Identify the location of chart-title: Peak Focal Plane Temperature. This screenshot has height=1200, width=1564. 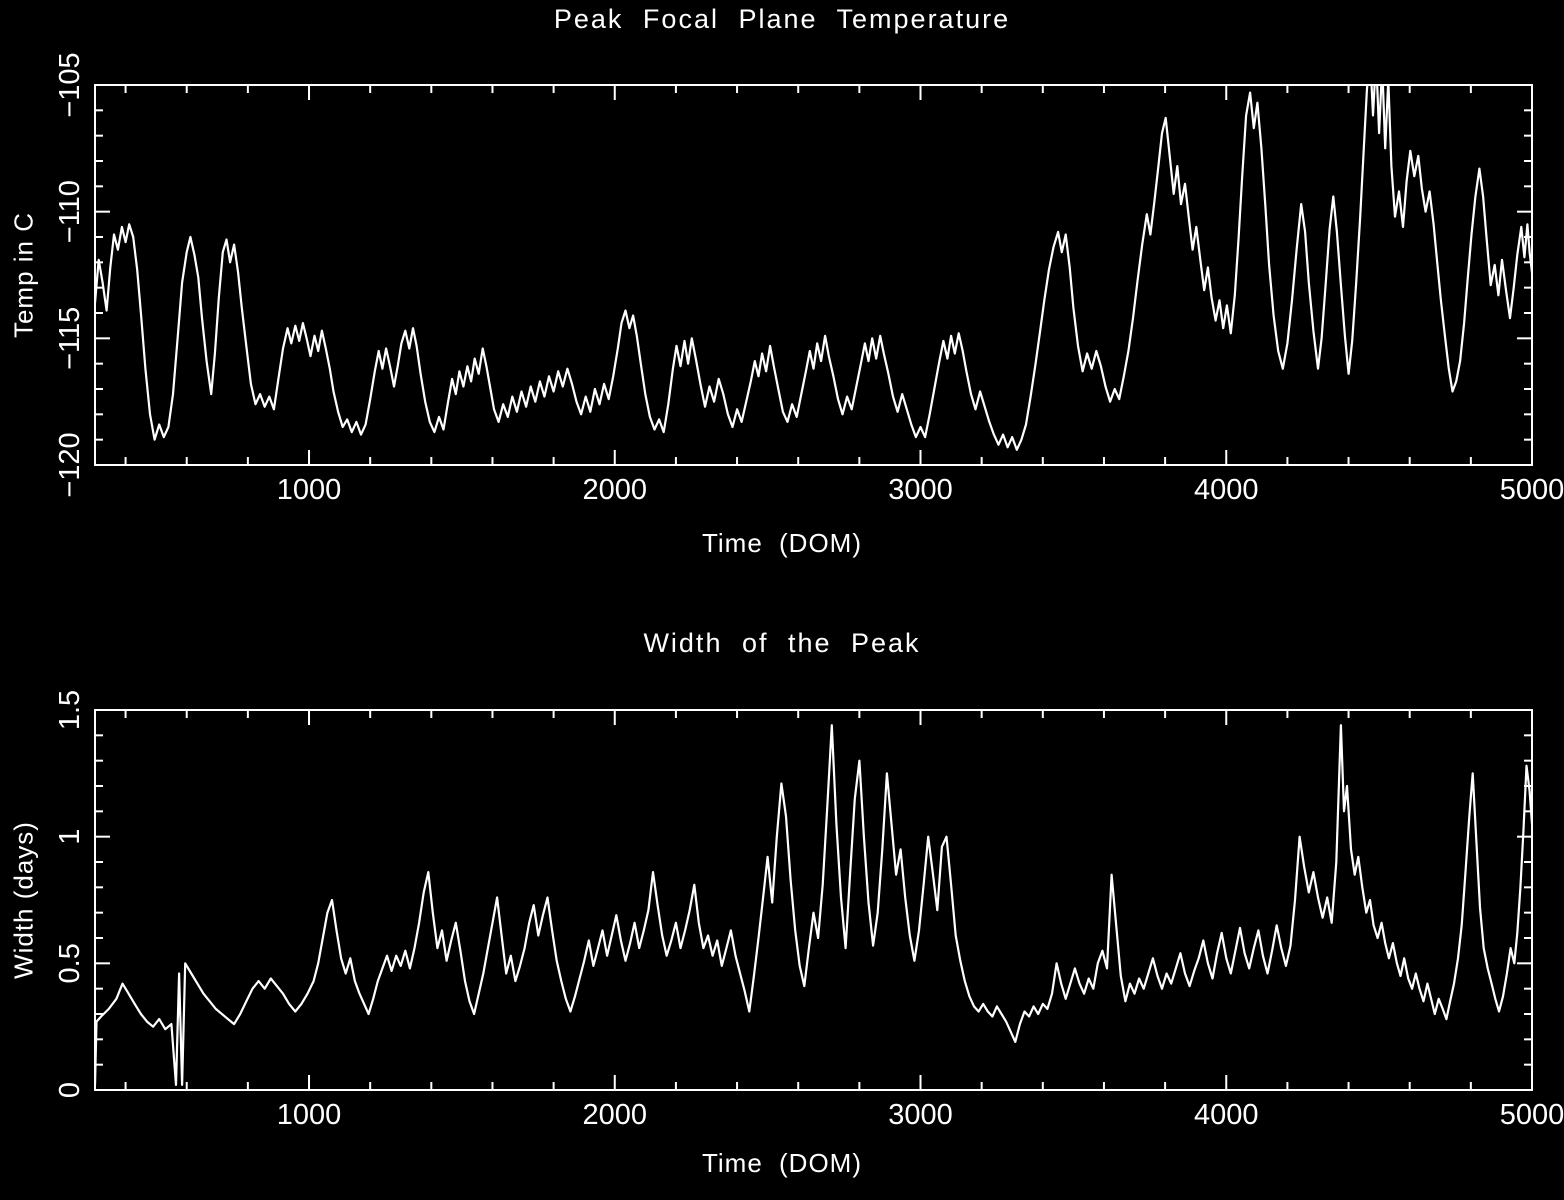
(782, 19).